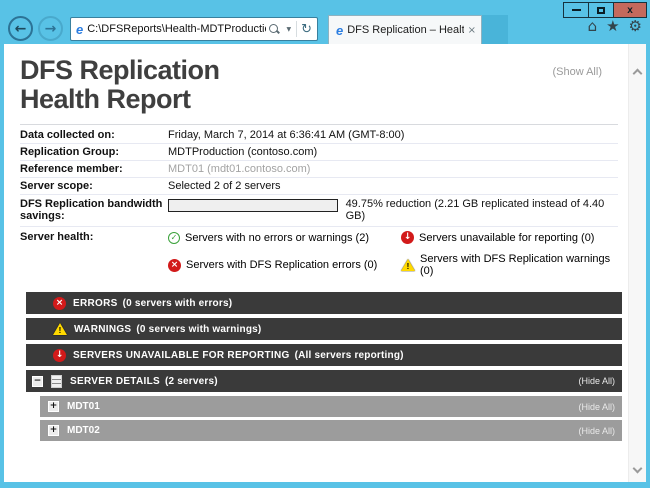 The height and width of the screenshot is (488, 650). I want to click on favorites-star-icon: ★, so click(613, 26).